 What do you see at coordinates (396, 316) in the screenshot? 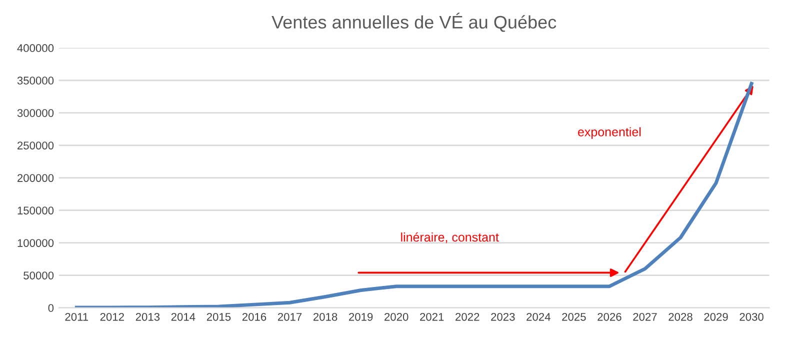
I see `x-tick-label: 2020` at bounding box center [396, 316].